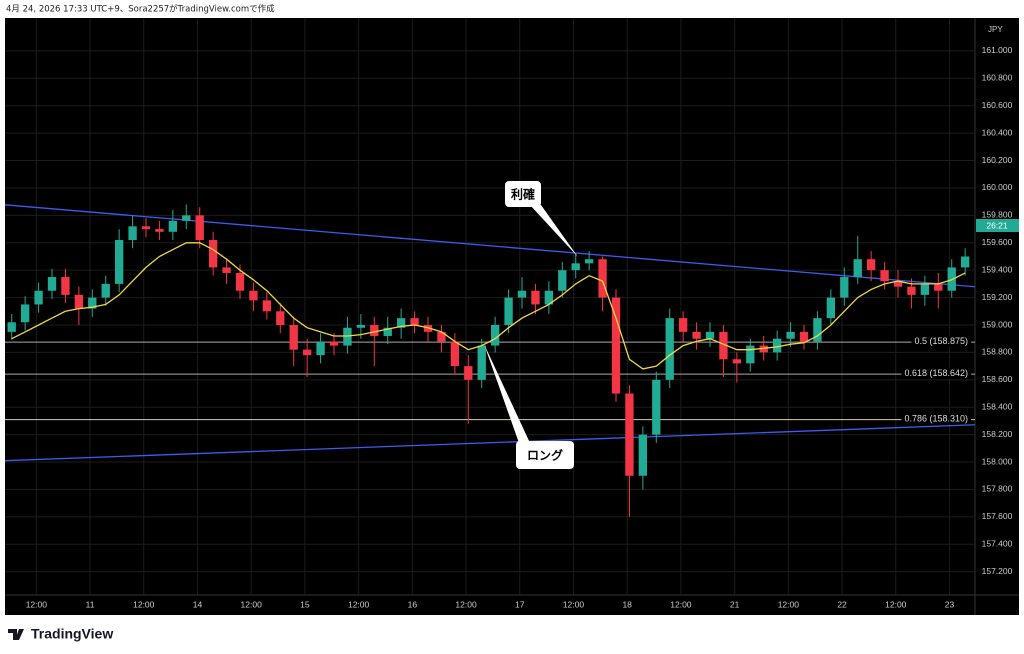  What do you see at coordinates (842, 604) in the screenshot?
I see `x-tick-label: 22` at bounding box center [842, 604].